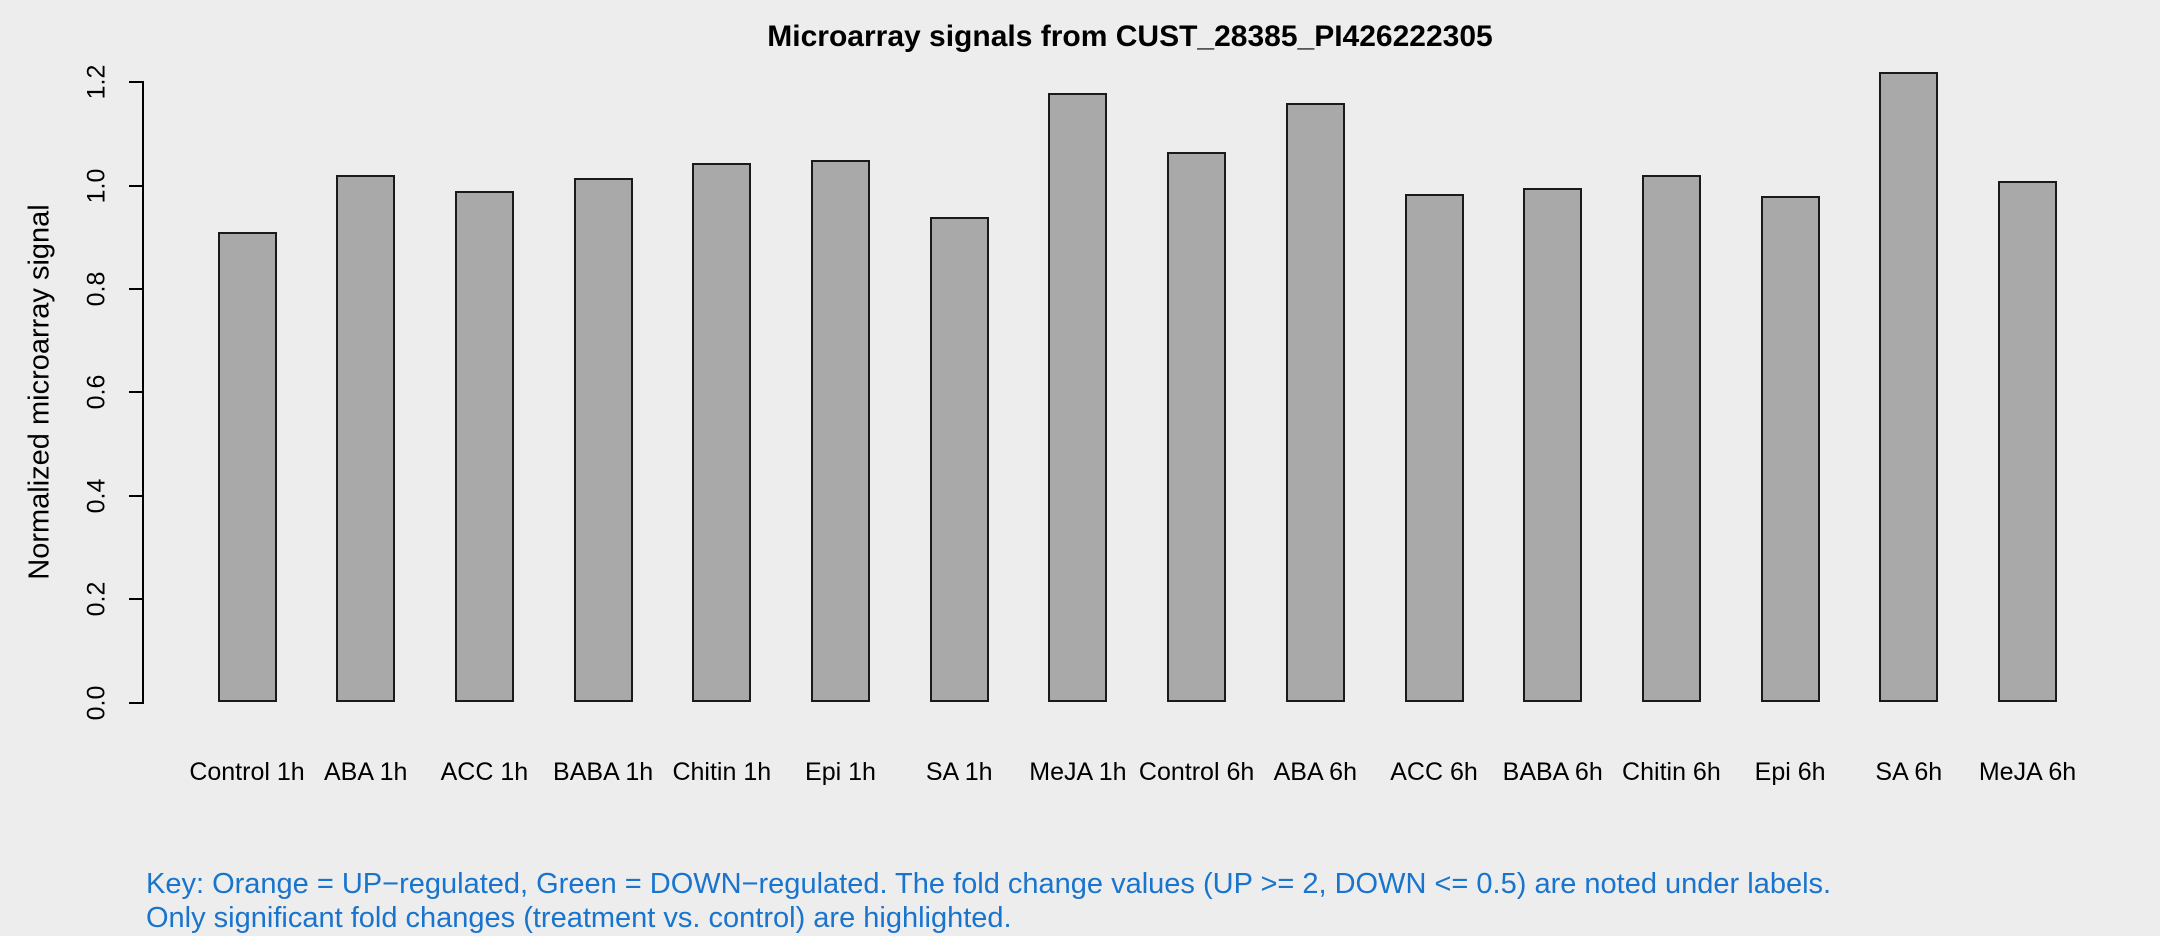  I want to click on bar-control-6h, so click(1197, 427).